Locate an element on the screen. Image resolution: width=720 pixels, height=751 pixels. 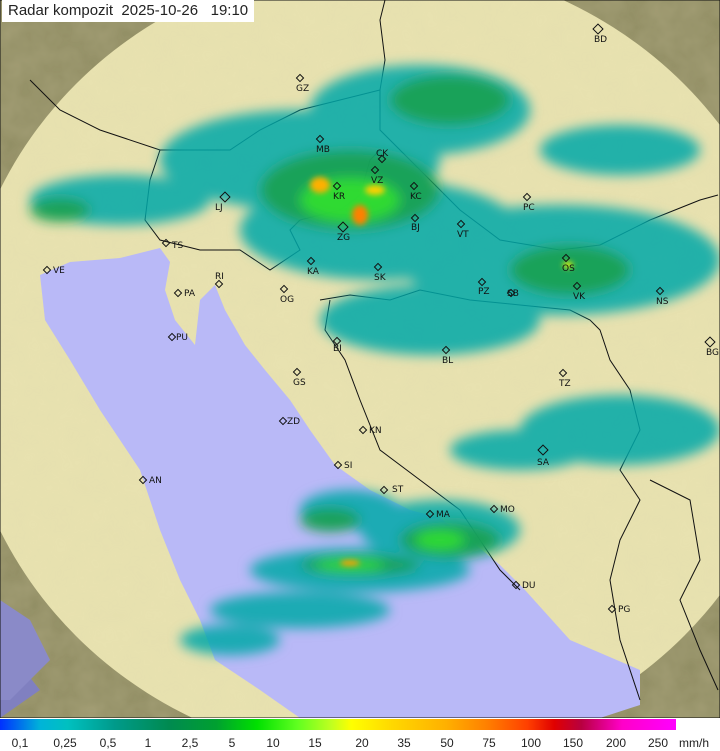
legend-tick-label: 15 is located at coordinates (315, 743).